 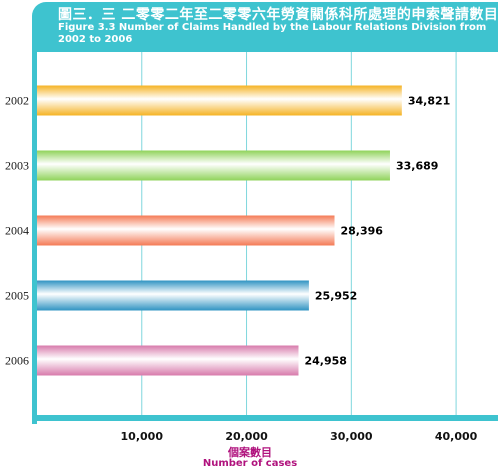 I want to click on bar-2006, so click(x=168, y=360).